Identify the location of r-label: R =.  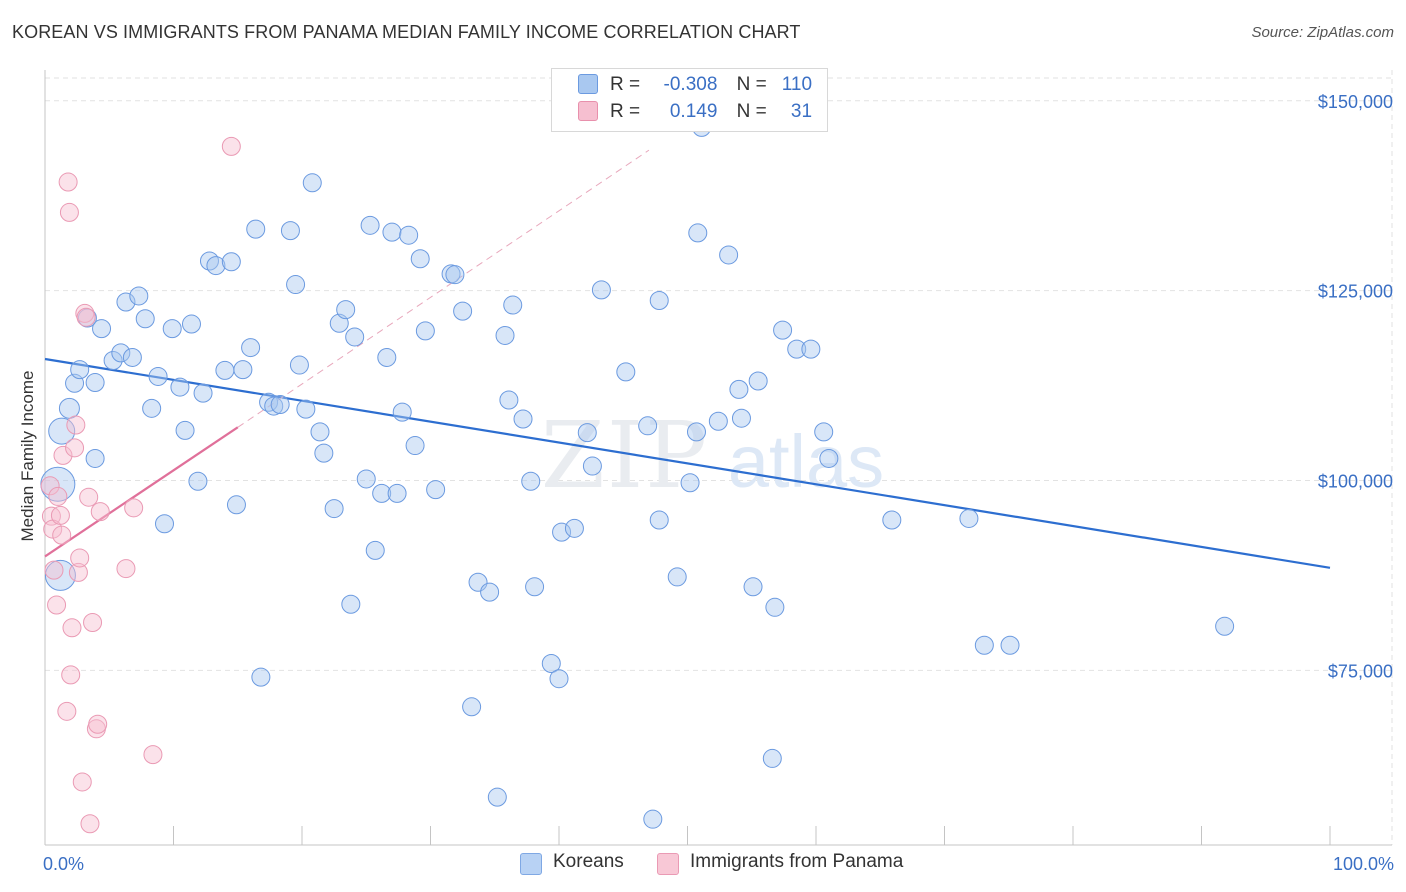
(625, 111).